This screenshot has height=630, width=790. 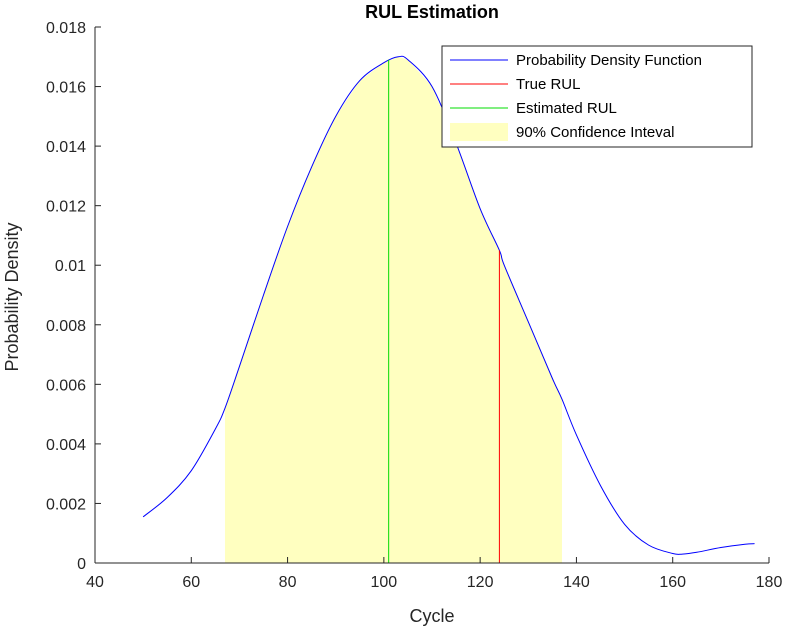 What do you see at coordinates (81, 564) in the screenshot?
I see `y-tick-label: 0` at bounding box center [81, 564].